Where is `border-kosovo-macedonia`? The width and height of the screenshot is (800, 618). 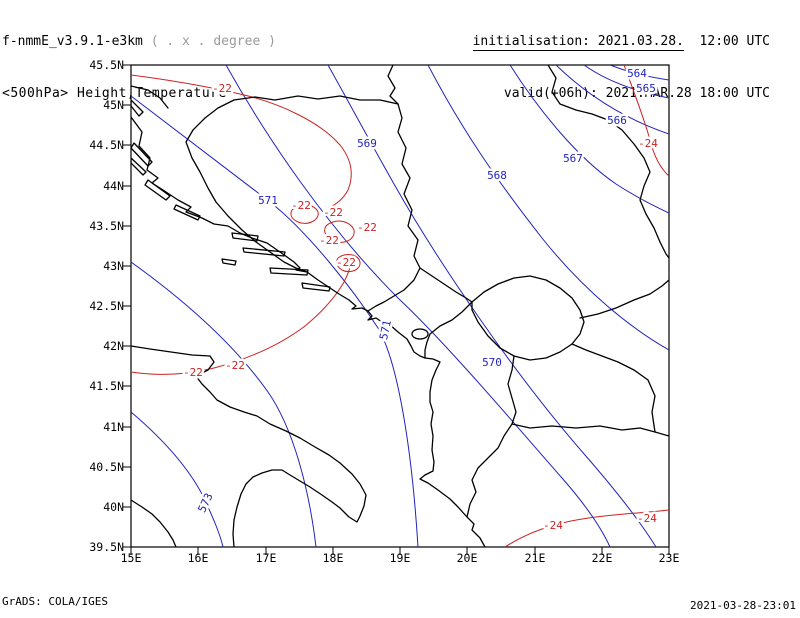 border-kosovo-macedonia is located at coordinates (610, 362).